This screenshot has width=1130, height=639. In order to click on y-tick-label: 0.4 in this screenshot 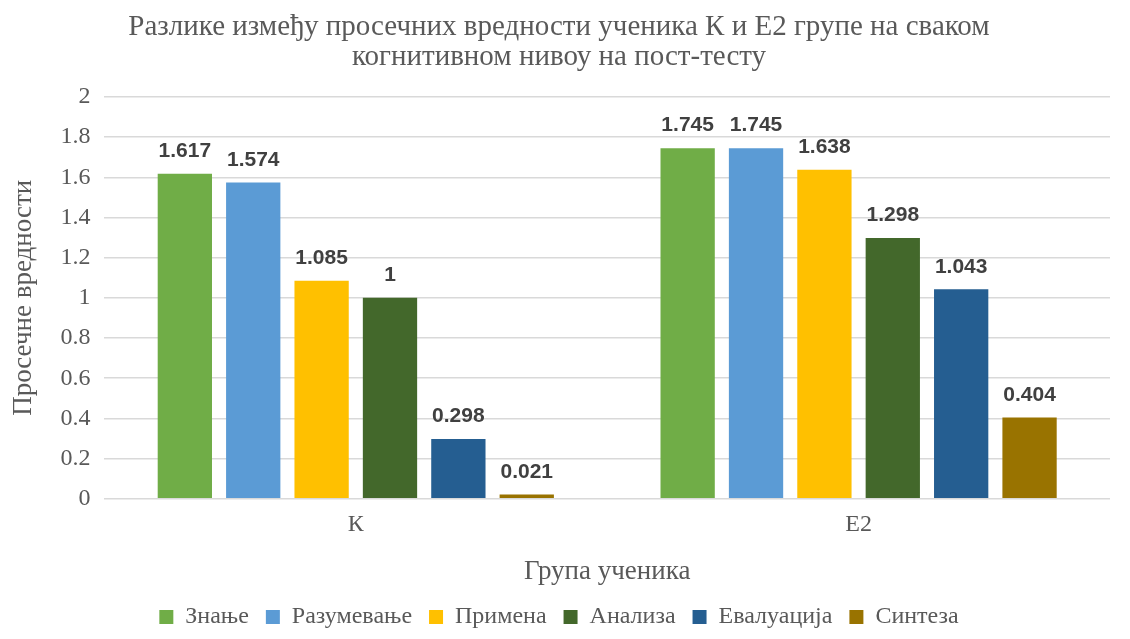, I will do `click(75, 416)`.